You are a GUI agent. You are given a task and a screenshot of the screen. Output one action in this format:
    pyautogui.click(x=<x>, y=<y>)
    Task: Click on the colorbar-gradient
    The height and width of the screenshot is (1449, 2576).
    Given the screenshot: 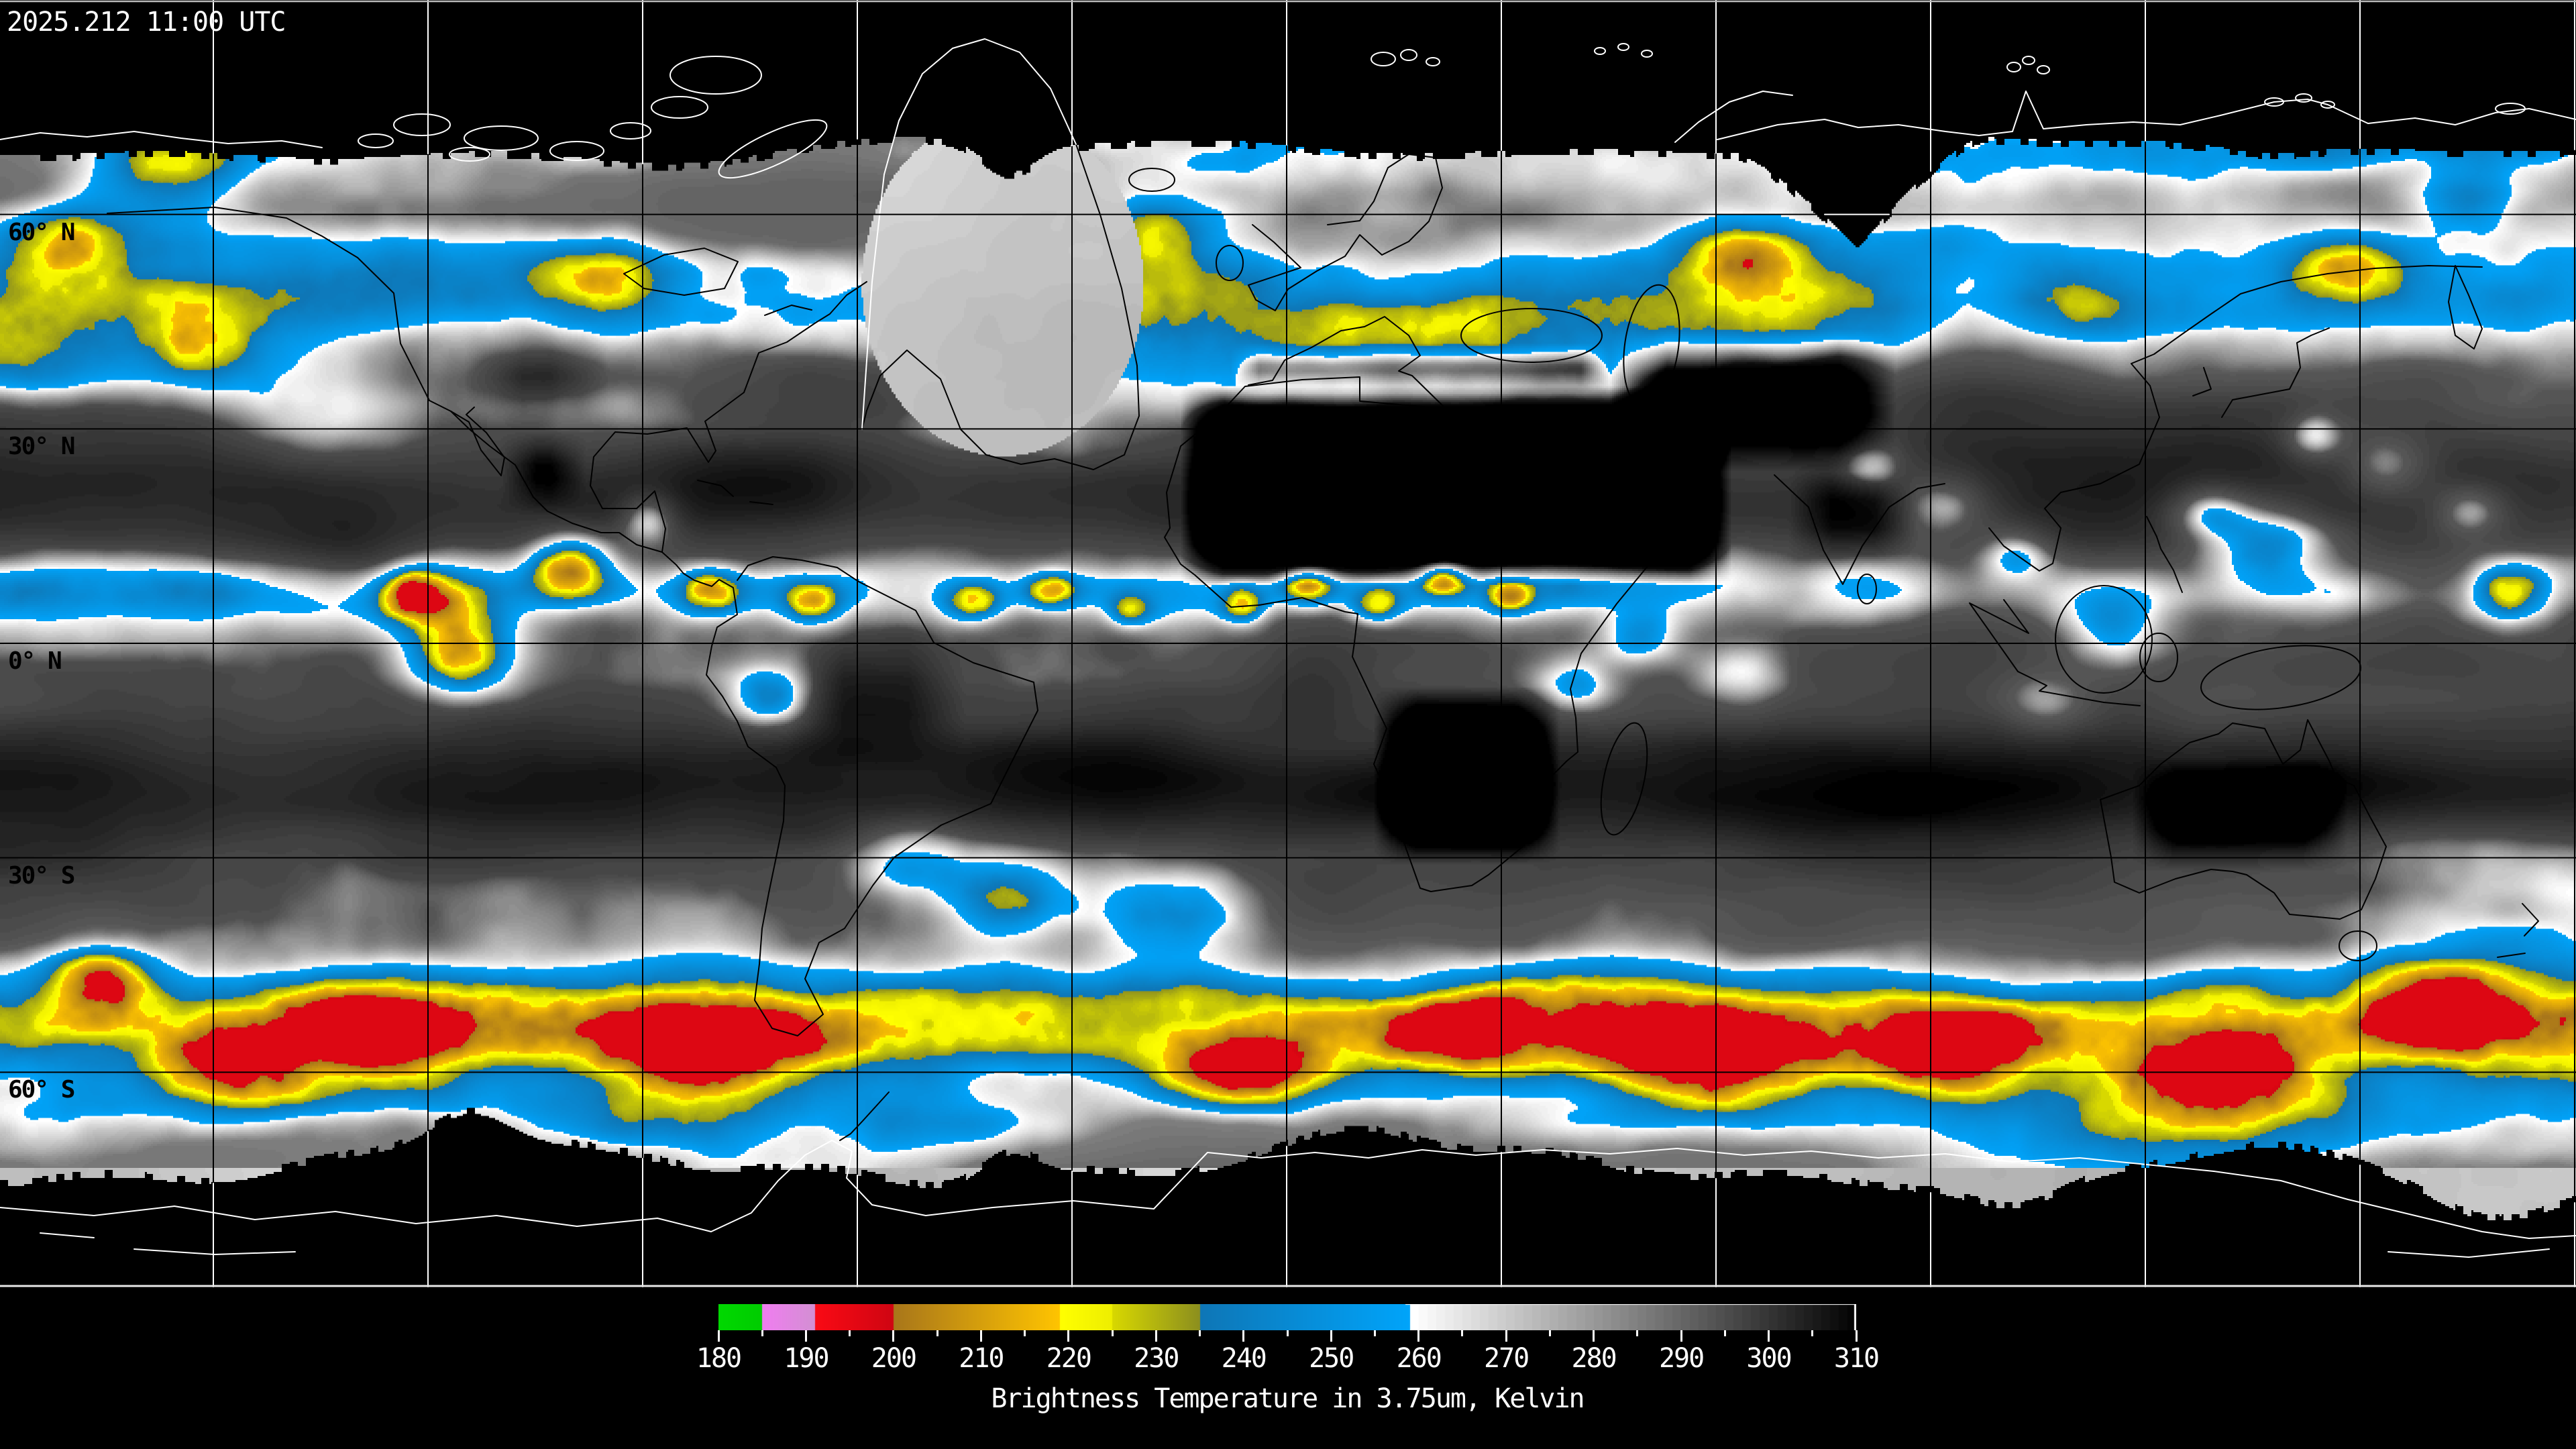 What is the action you would take?
    pyautogui.click(x=1287, y=1317)
    